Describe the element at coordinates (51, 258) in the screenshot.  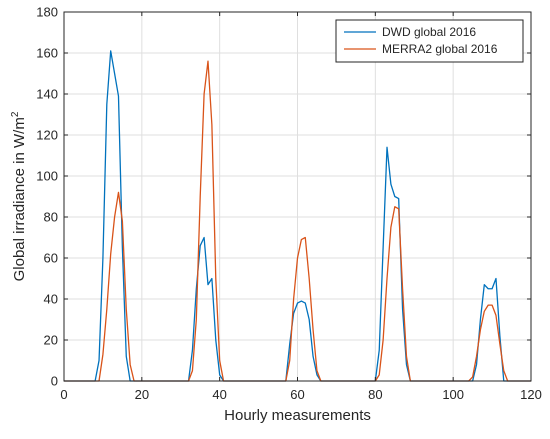
I see `y-tick-label: 60` at that location.